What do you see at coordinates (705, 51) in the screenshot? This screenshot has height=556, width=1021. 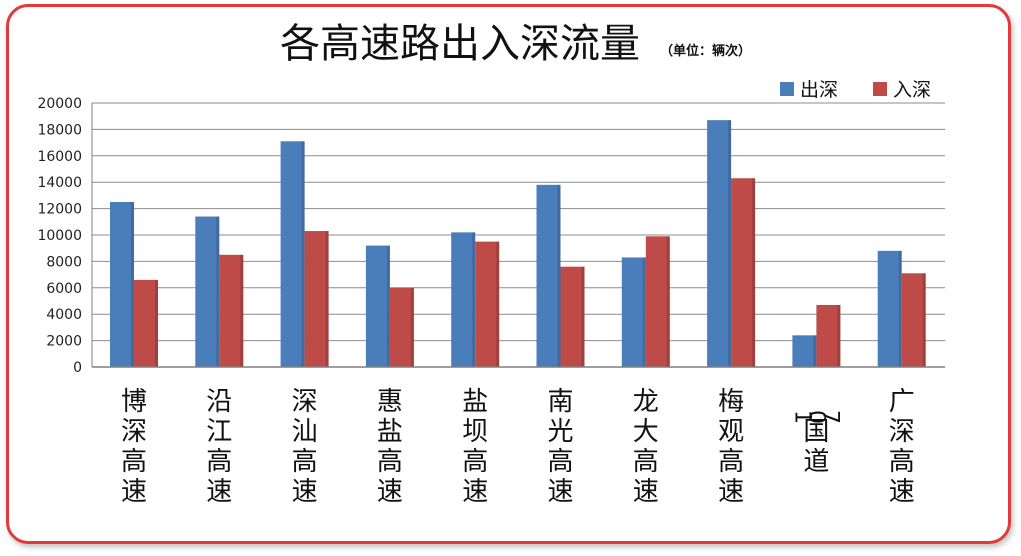 I see `chart-unit: （单位：辆次）` at bounding box center [705, 51].